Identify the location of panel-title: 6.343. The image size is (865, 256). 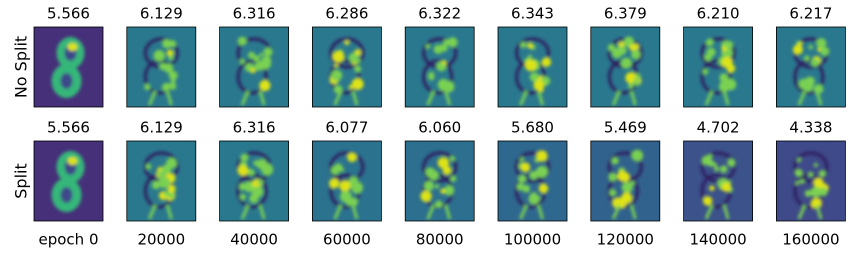
(532, 14).